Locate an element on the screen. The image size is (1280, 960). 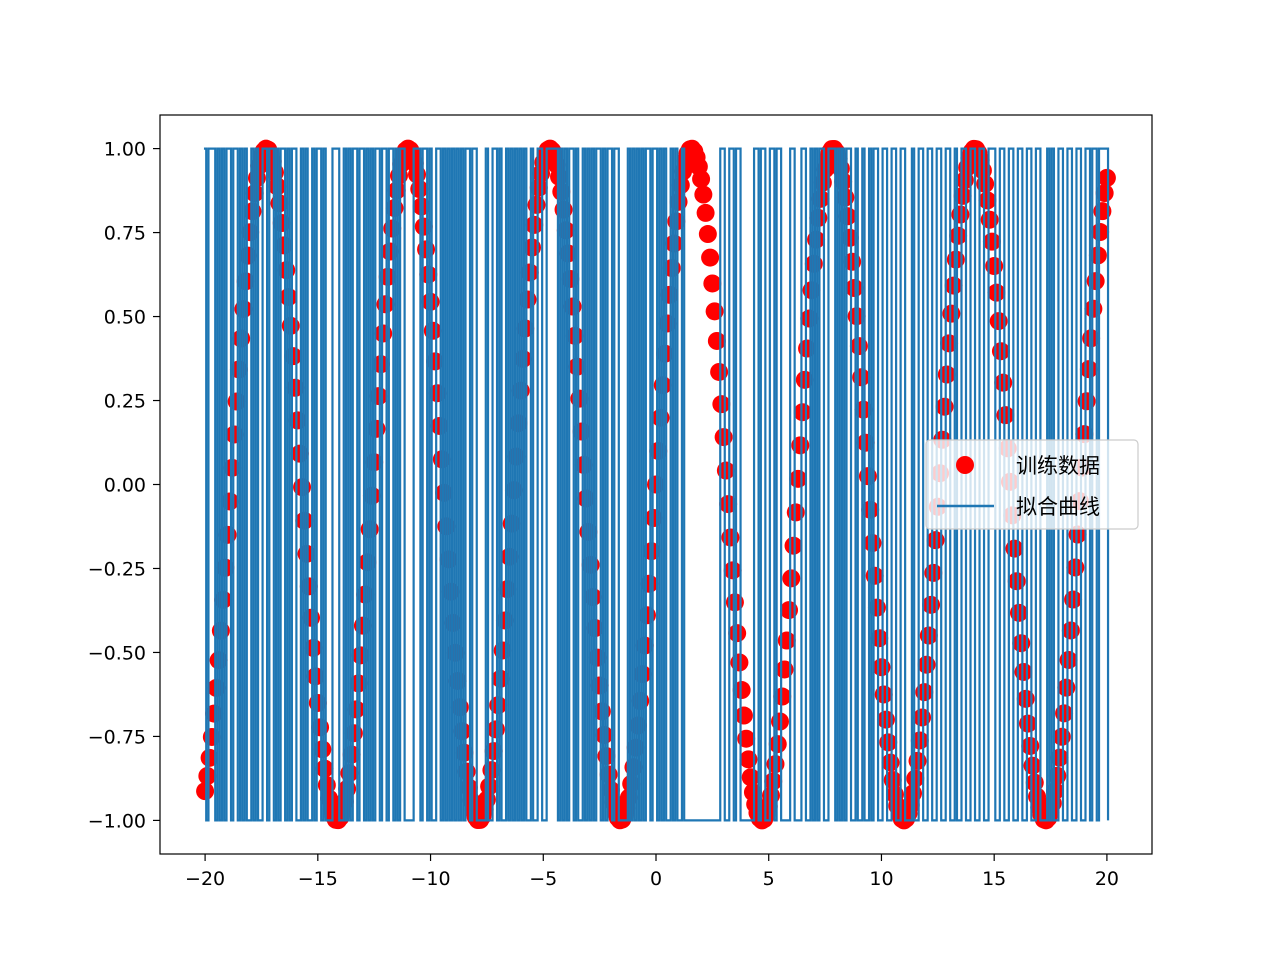
x-tick-label: 0 is located at coordinates (656, 879).